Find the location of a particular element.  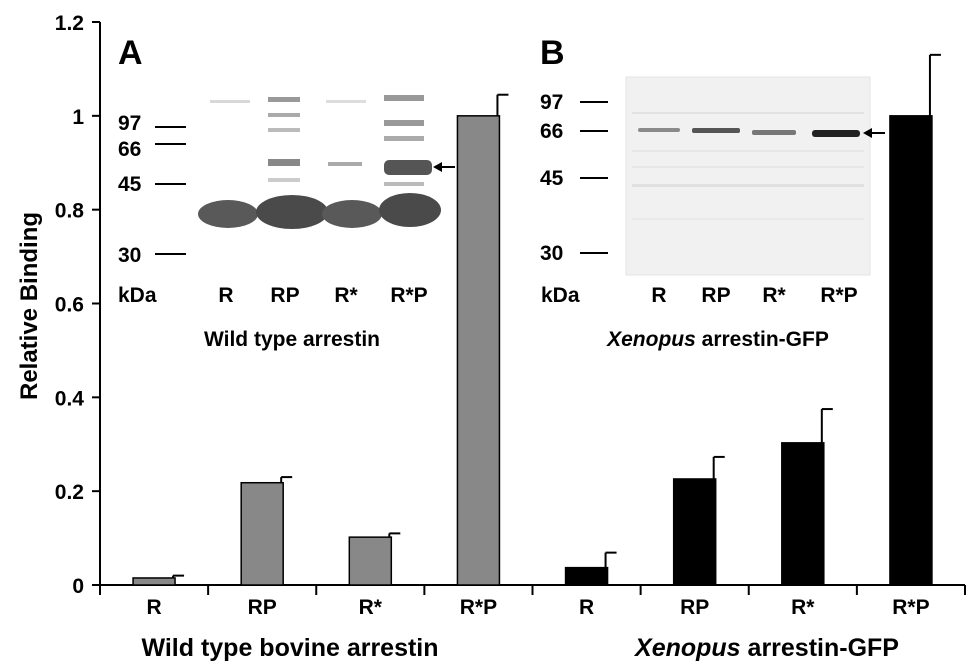

inset-a-lane-3: R* is located at coordinates (346, 295).